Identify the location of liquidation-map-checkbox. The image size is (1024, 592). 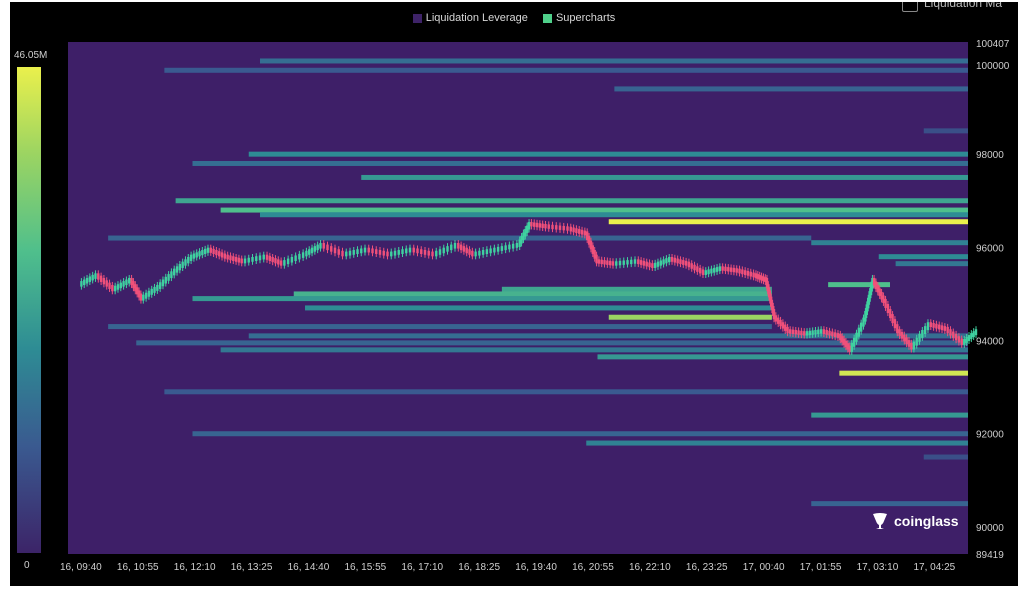
(910, 7).